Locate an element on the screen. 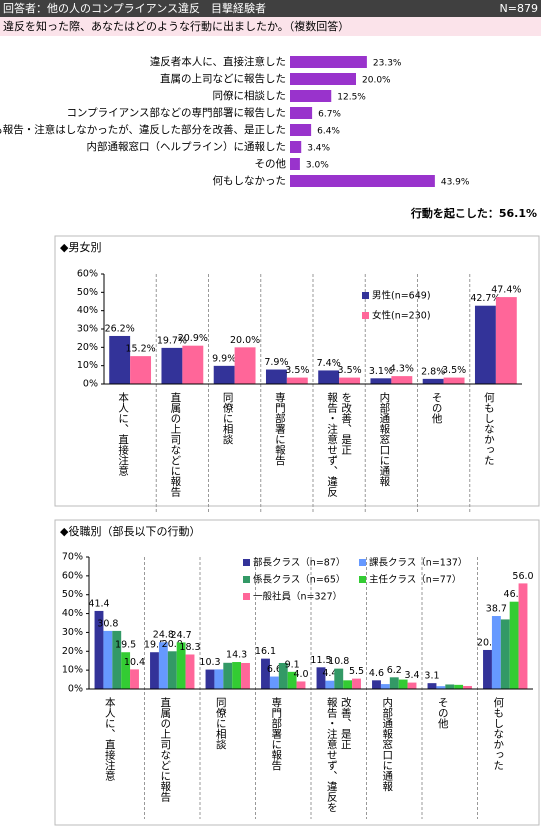  value-label: 3.0% is located at coordinates (317, 166).